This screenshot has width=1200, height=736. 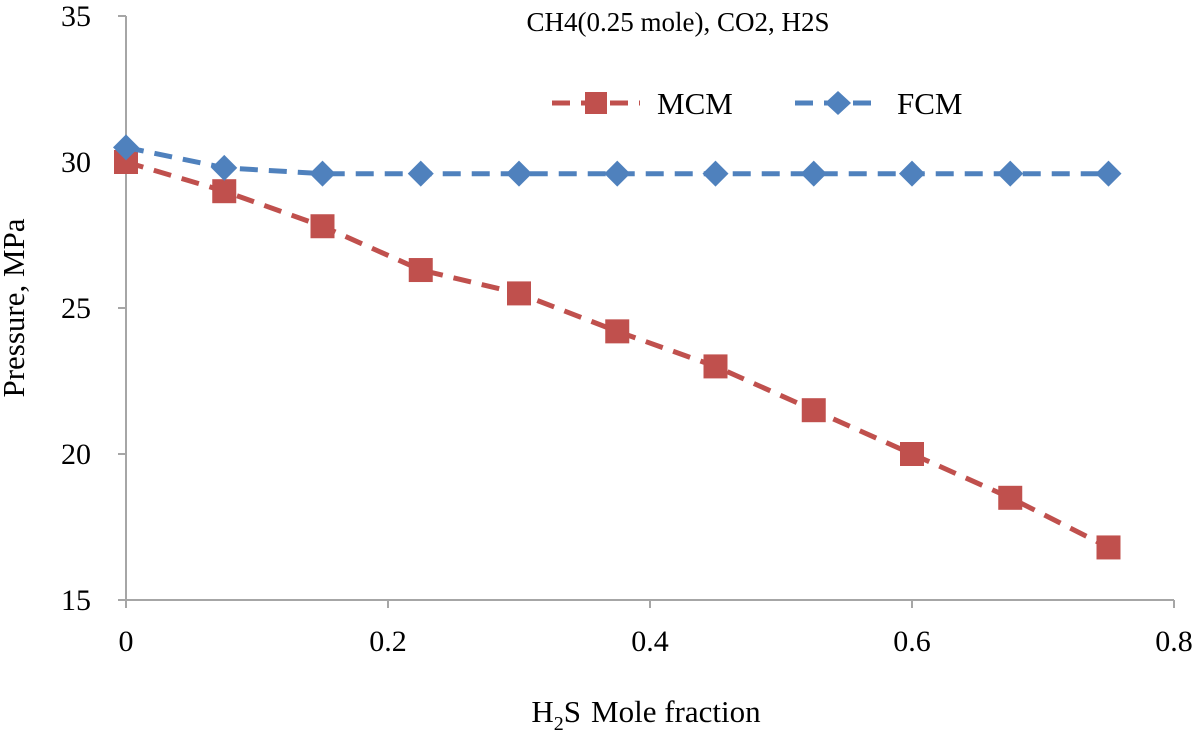 What do you see at coordinates (838, 103) in the screenshot?
I see `legend-swatch-fcm-marker` at bounding box center [838, 103].